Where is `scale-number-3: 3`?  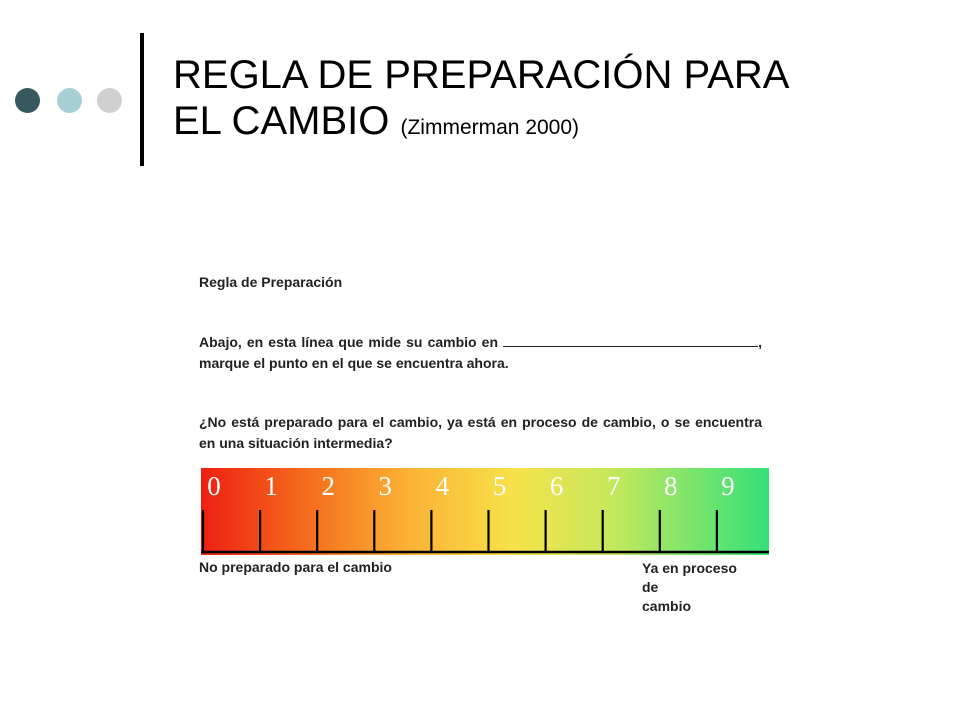 scale-number-3: 3 is located at coordinates (386, 486).